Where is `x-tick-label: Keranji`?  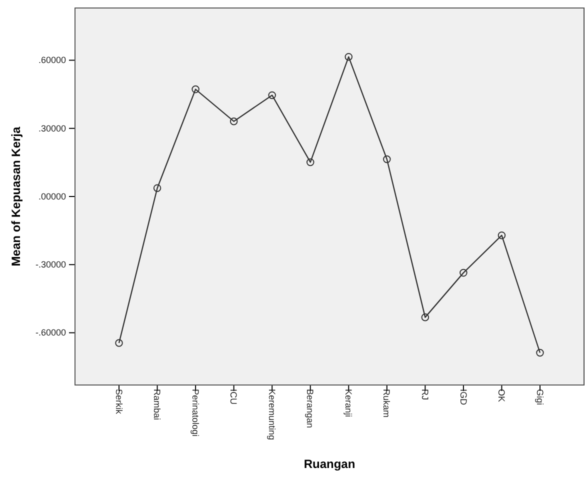
x-tick-label: Keranji is located at coordinates (348, 403).